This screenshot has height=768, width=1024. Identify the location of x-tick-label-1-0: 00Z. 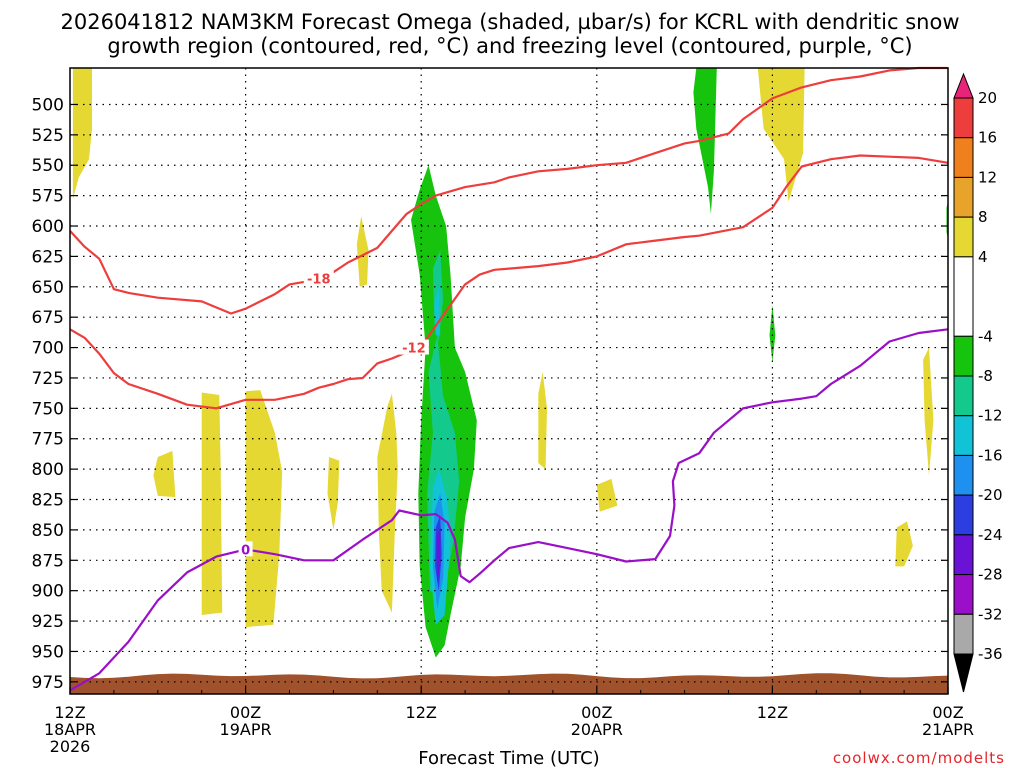
(245, 712).